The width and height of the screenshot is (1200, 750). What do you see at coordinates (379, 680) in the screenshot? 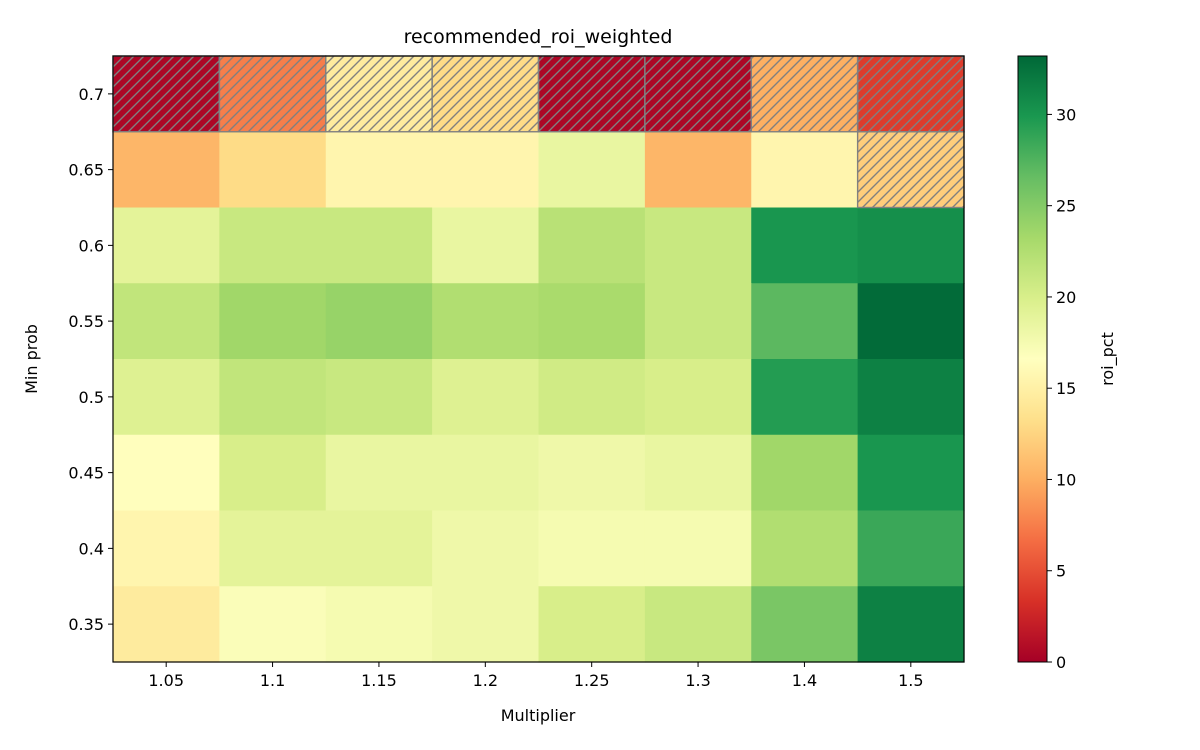
I see `x-tick-label: 1.15` at bounding box center [379, 680].